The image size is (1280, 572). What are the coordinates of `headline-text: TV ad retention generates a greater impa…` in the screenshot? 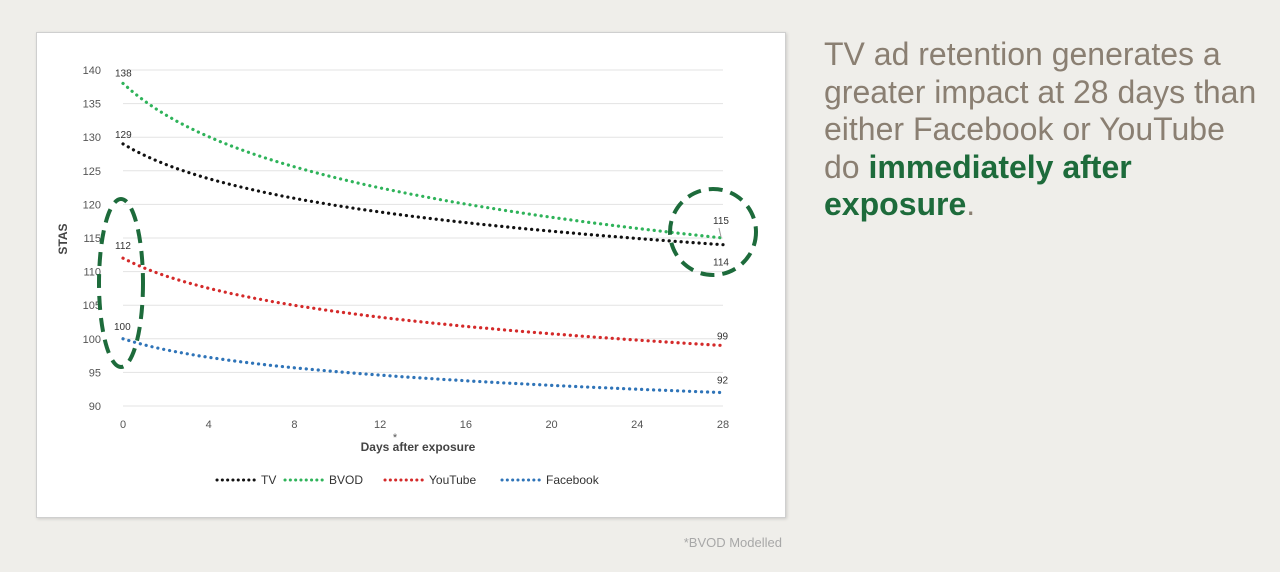 It's located at (1040, 110).